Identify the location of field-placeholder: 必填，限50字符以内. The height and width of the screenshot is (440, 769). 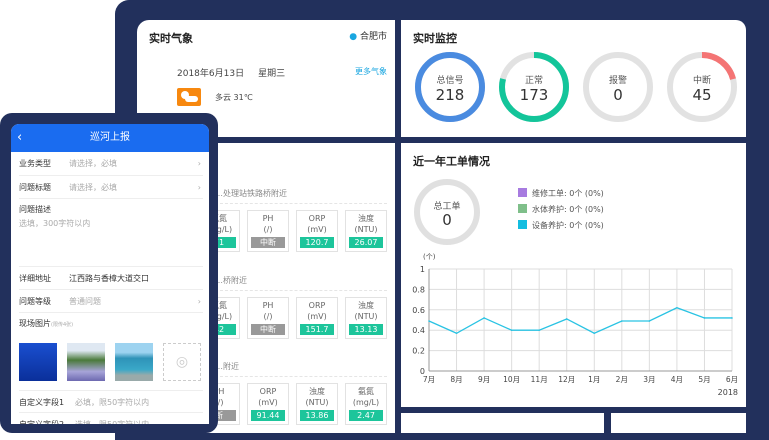
(112, 402).